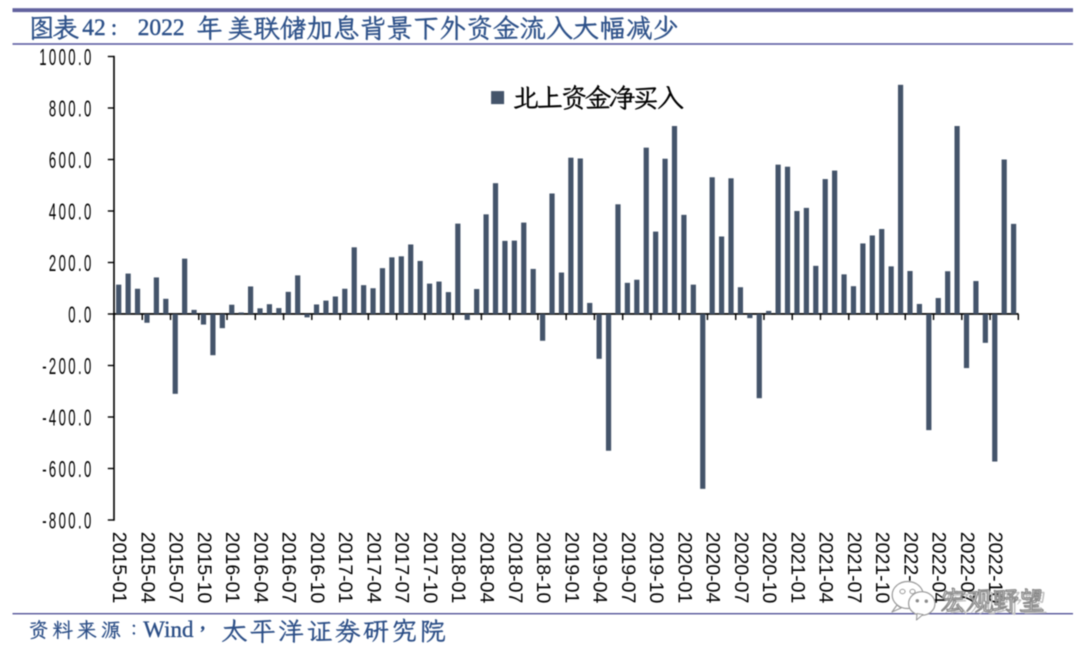 The image size is (1080, 648). I want to click on svg-text: 2022-04, so click(939, 568).